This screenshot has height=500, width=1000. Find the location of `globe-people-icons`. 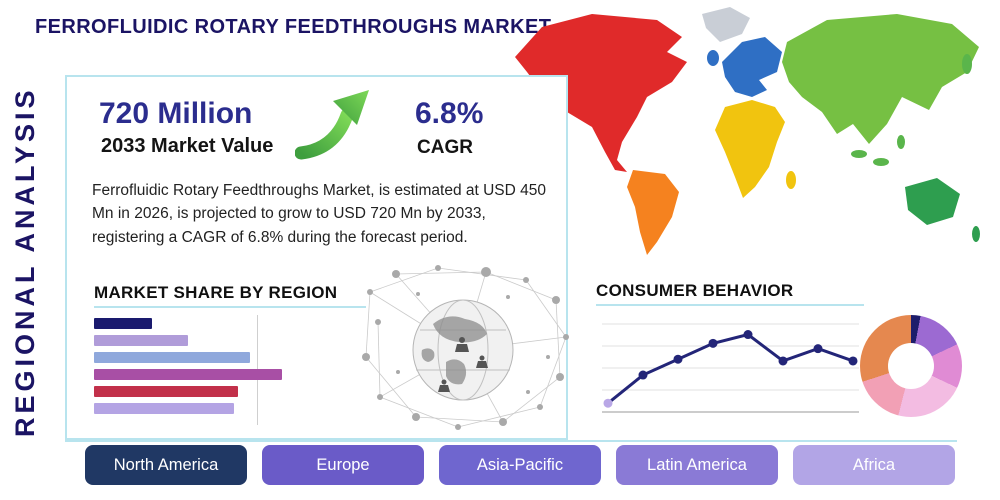

globe-people-icons is located at coordinates (463, 364).